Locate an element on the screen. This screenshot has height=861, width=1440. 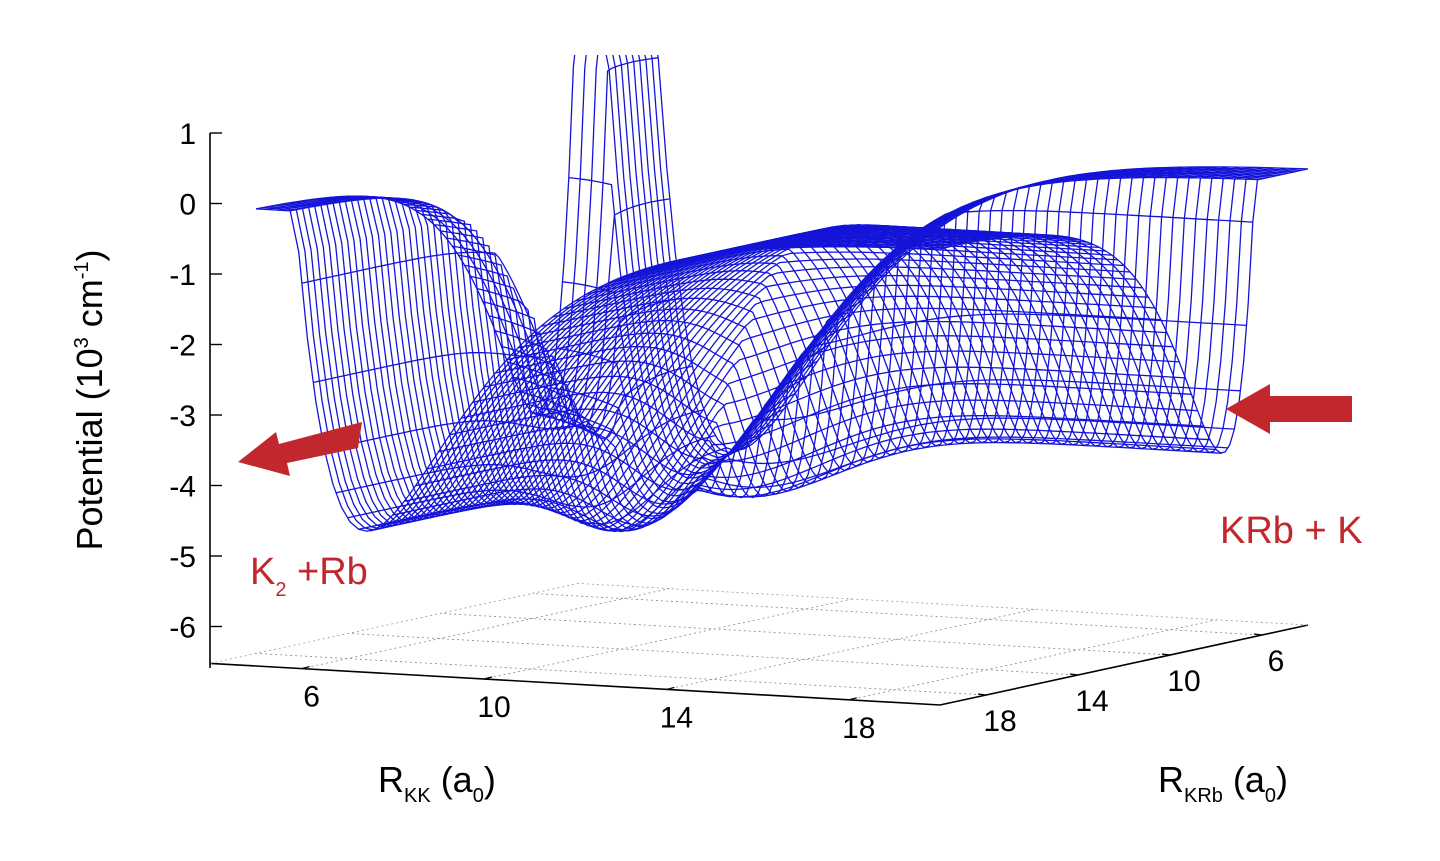
z-tick-label: 1 is located at coordinates (187, 134).